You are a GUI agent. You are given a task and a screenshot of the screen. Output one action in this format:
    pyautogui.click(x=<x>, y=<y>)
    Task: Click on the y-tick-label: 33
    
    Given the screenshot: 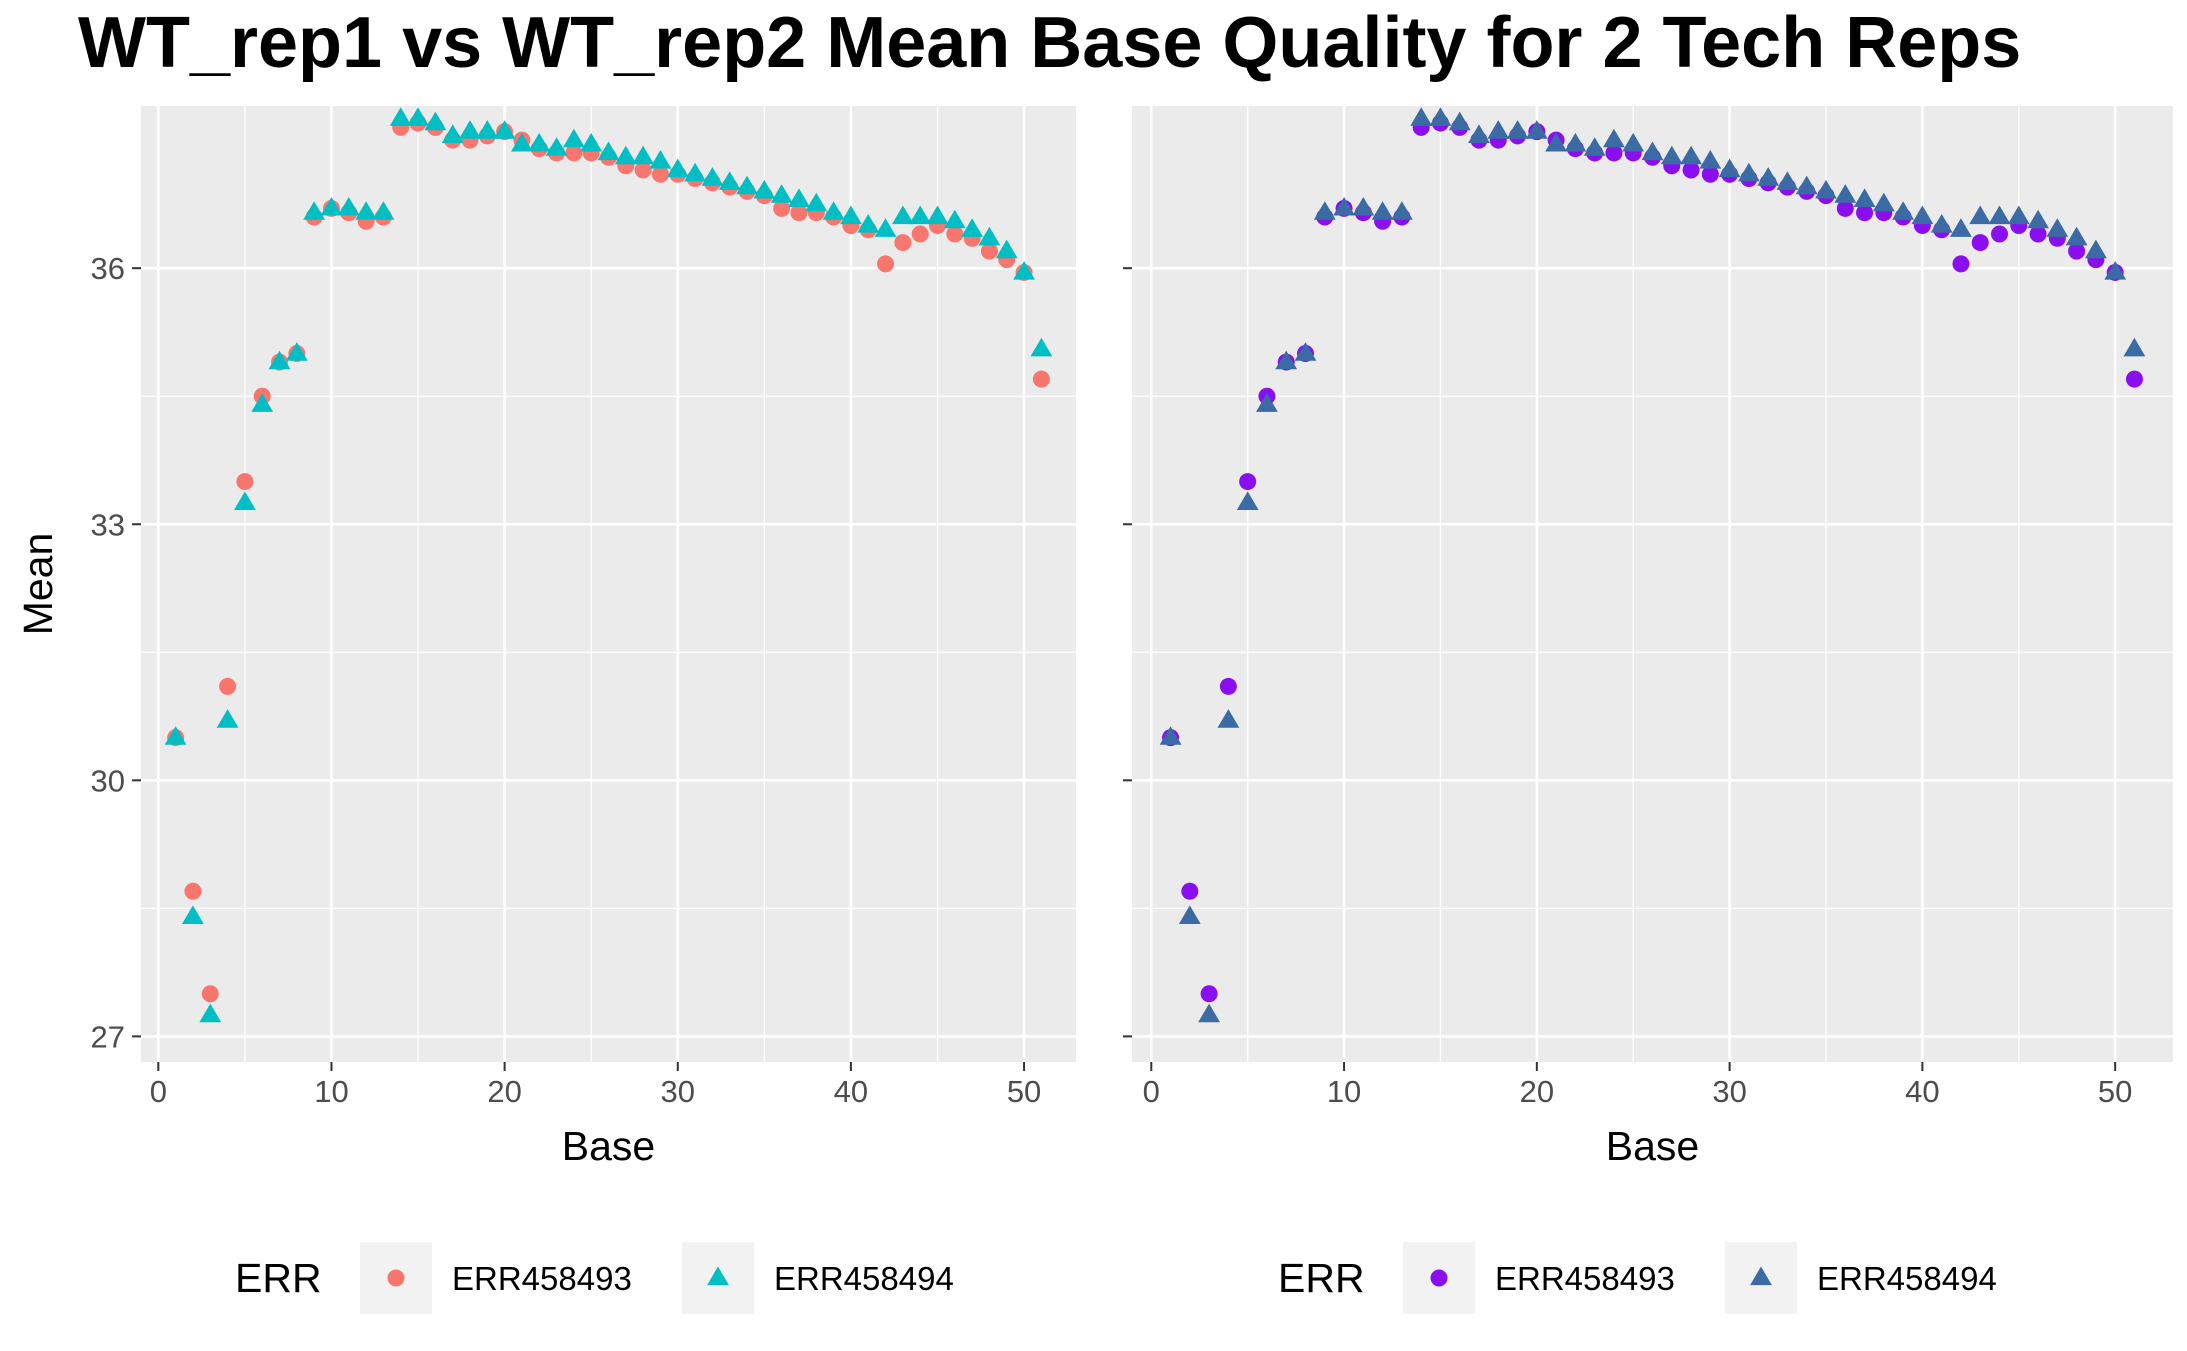 What is the action you would take?
    pyautogui.click(x=108, y=524)
    